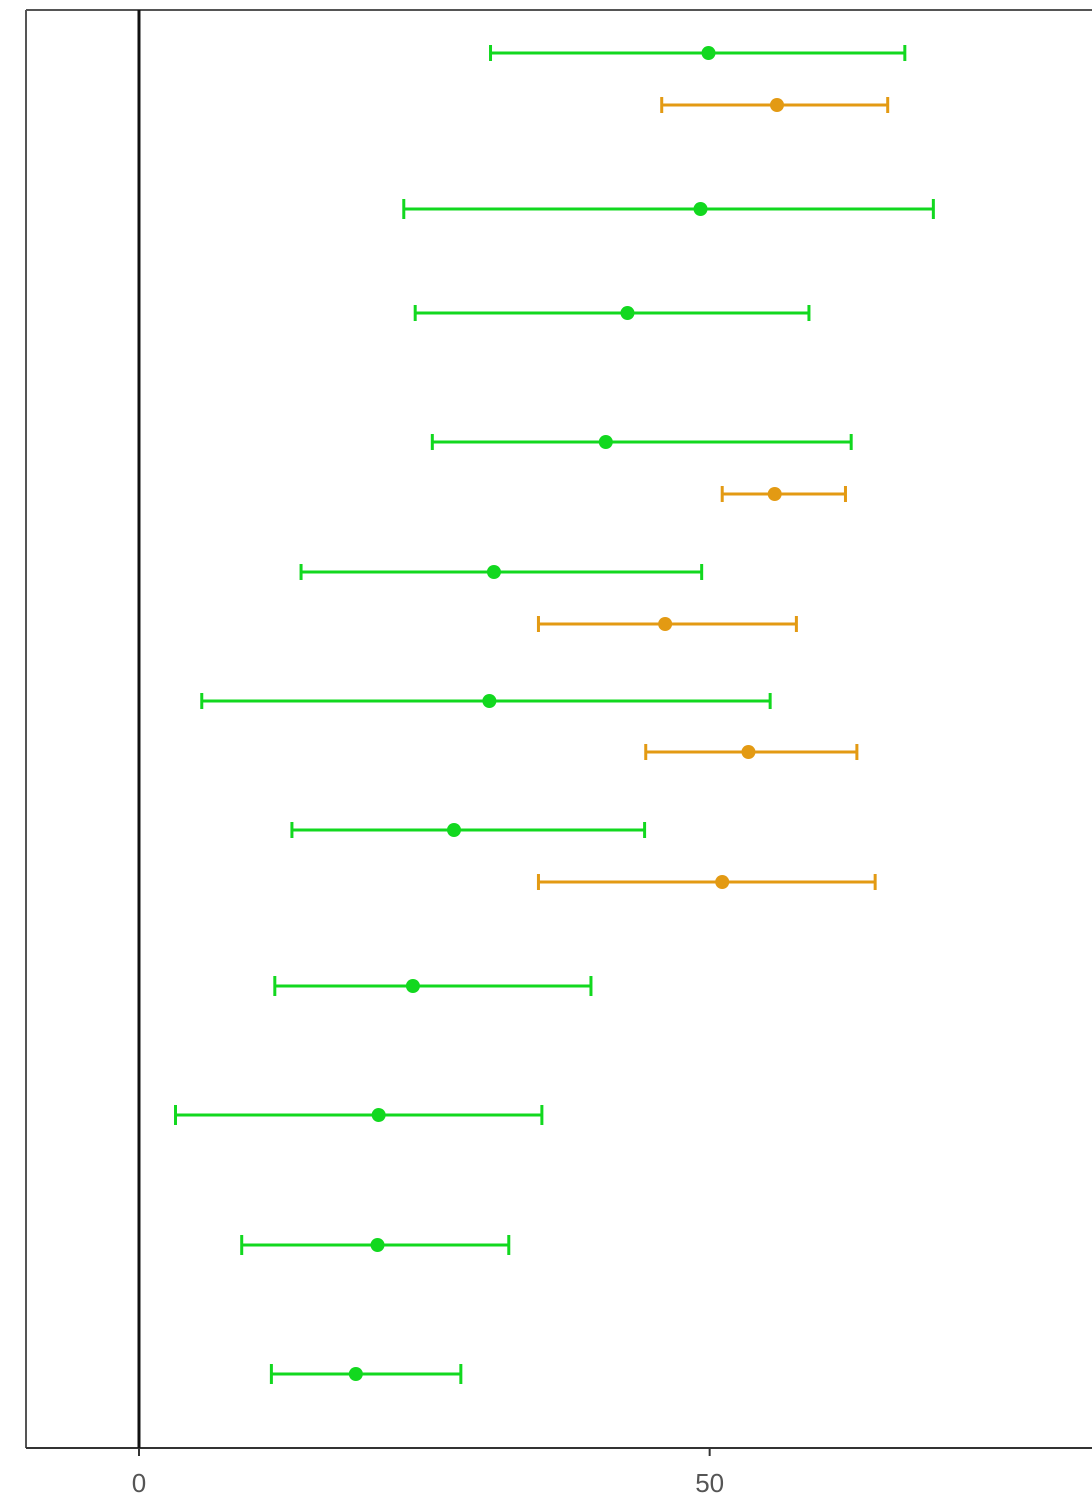 This screenshot has width=1092, height=1500. Describe the element at coordinates (428, 1473) in the screenshot. I see `x-axis: 0 50` at that location.